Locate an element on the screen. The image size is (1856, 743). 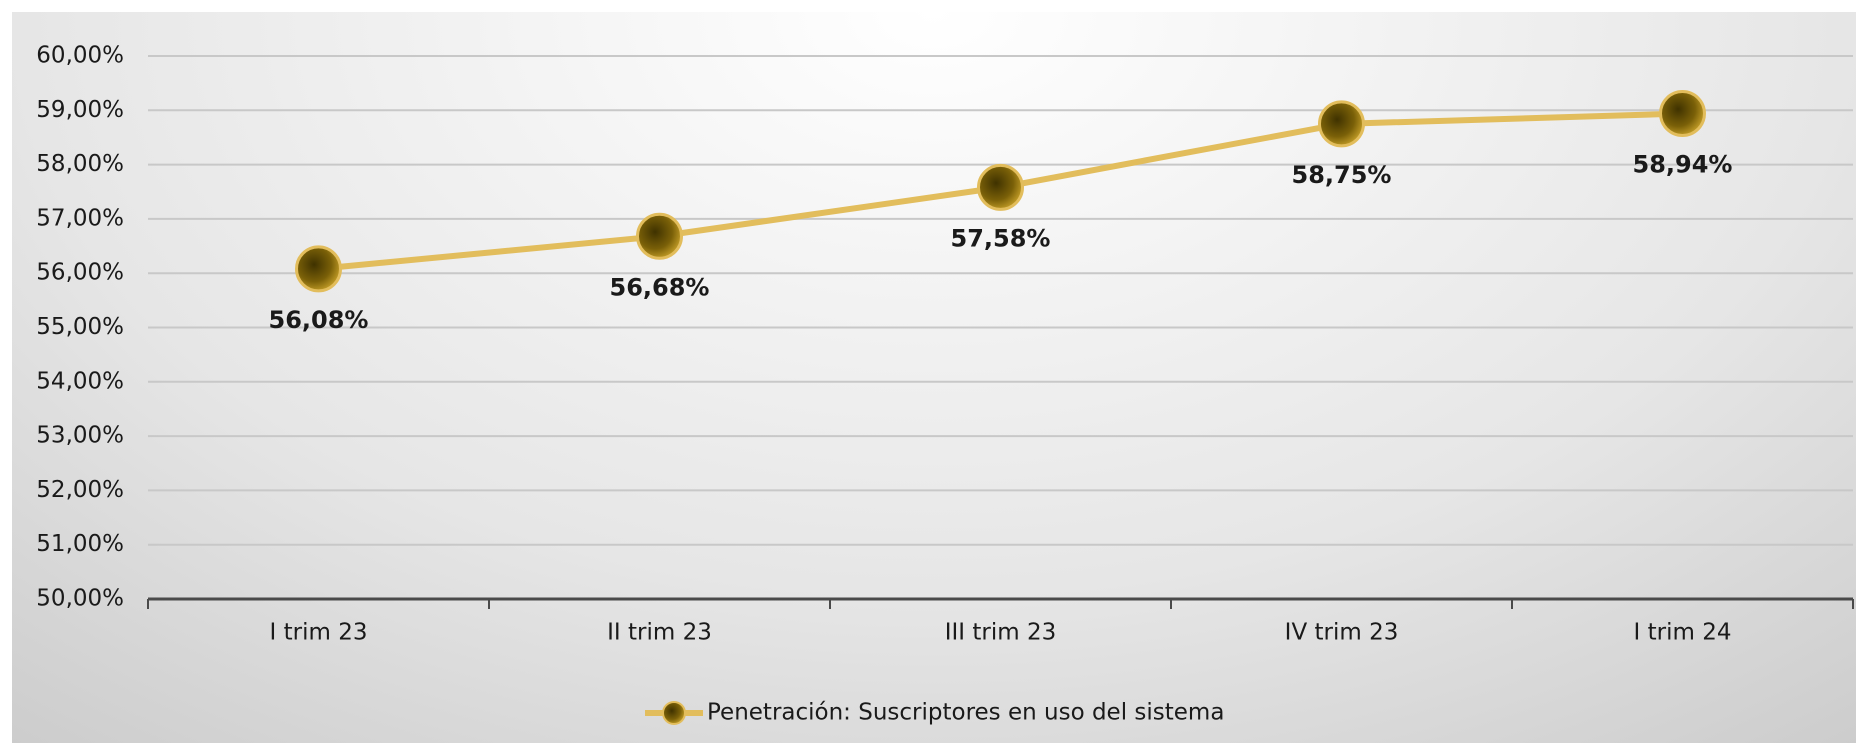
x-tick-label: I trim 23 is located at coordinates (319, 633).